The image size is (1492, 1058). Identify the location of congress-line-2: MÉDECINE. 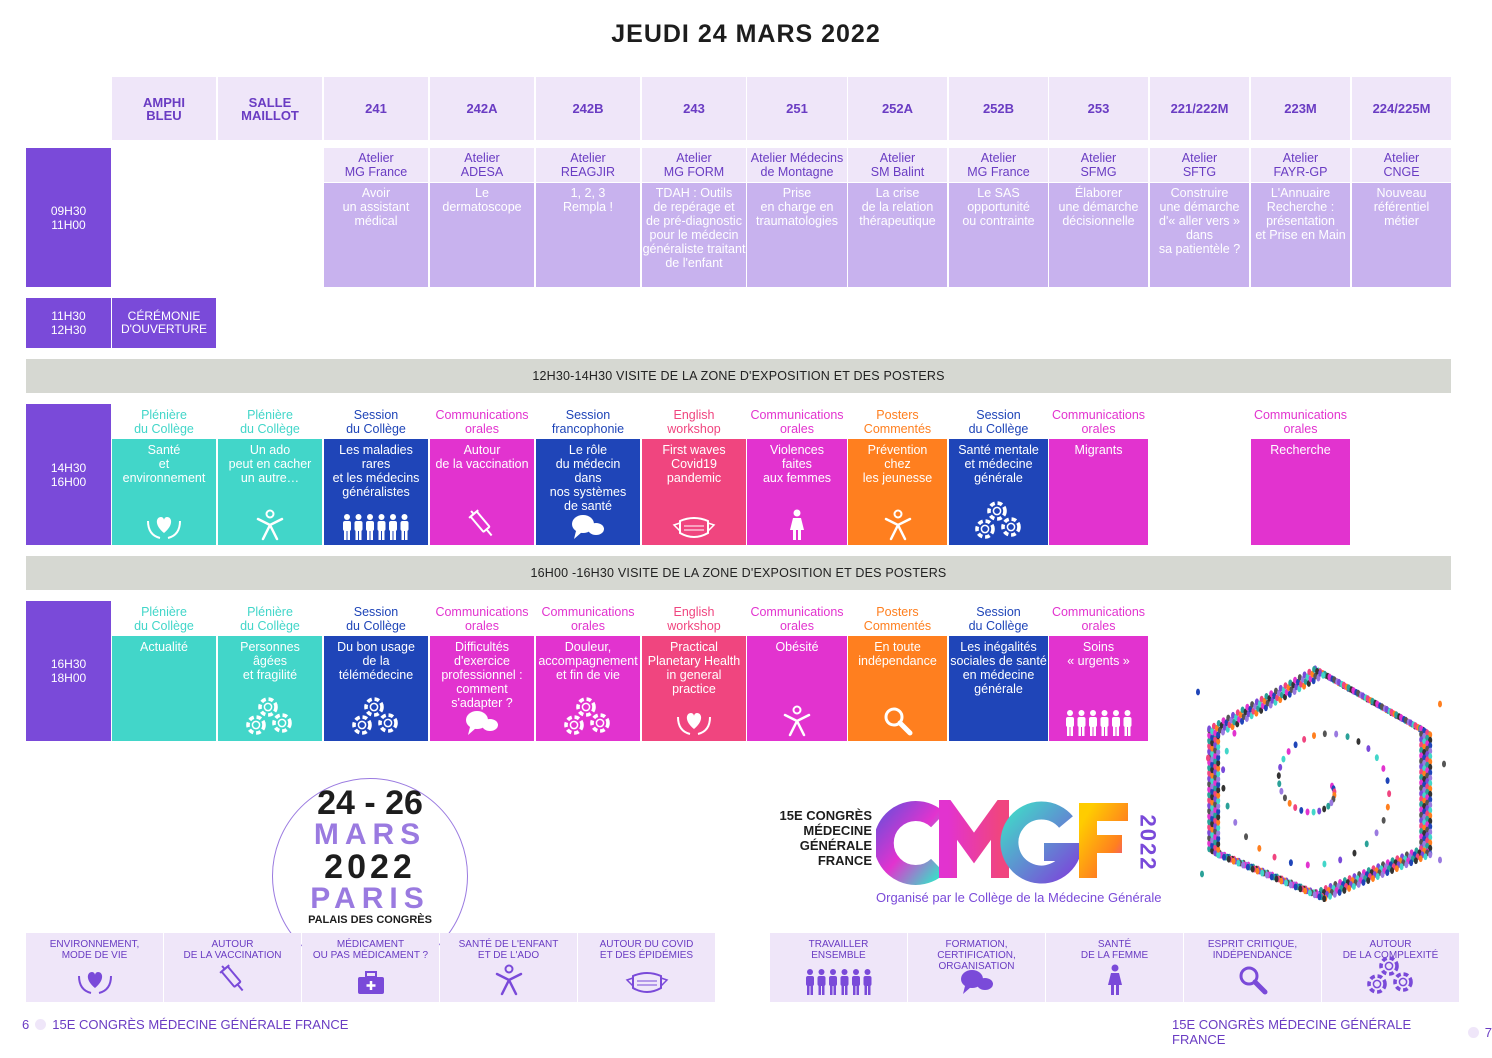
(837, 830).